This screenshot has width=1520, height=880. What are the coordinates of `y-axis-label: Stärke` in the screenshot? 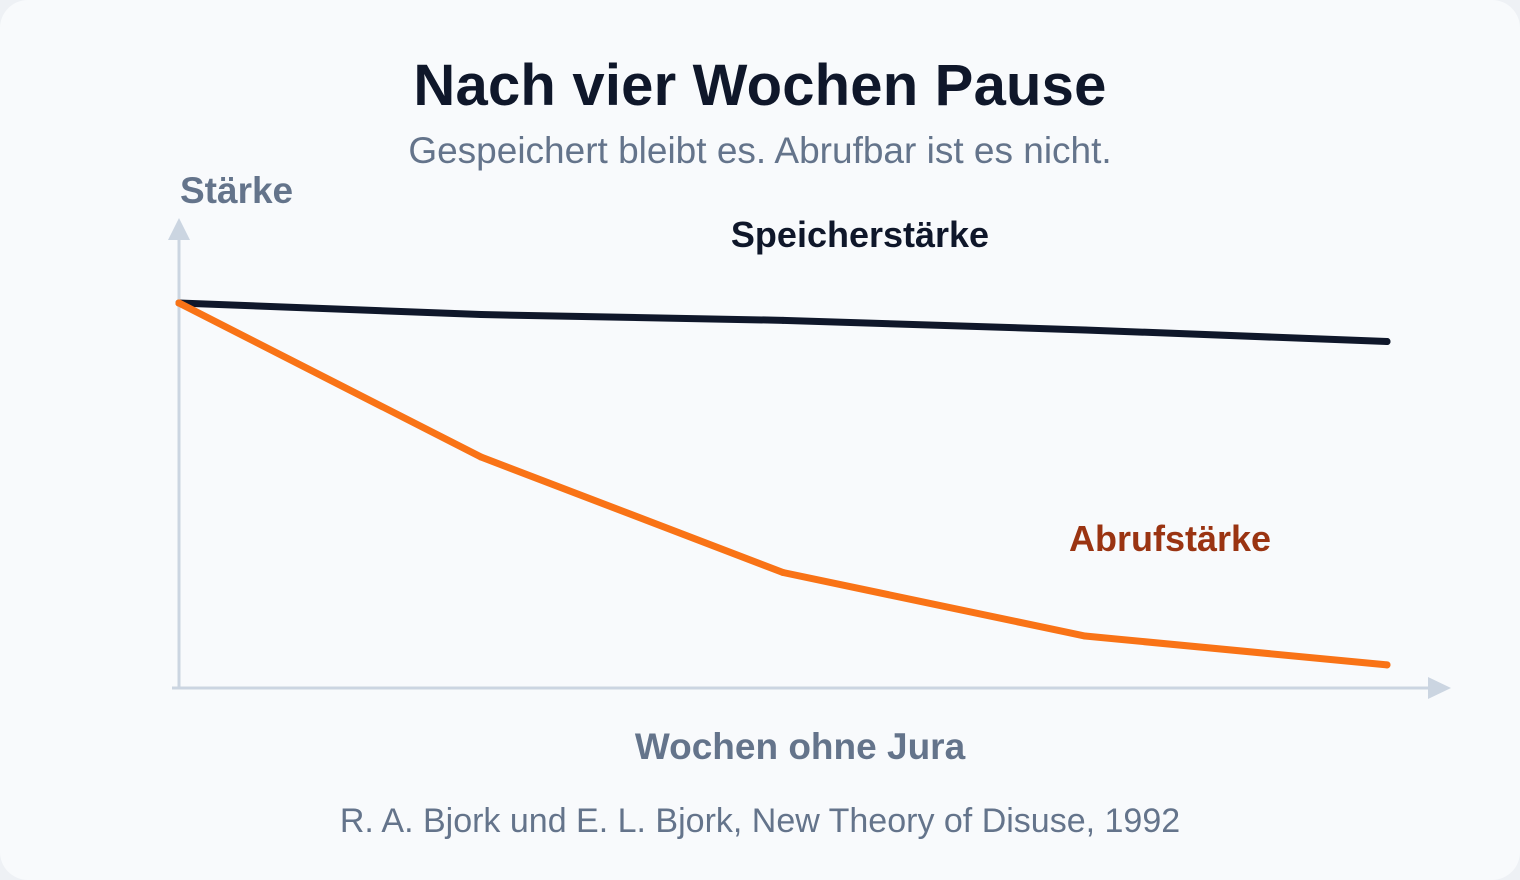 It's located at (236, 190).